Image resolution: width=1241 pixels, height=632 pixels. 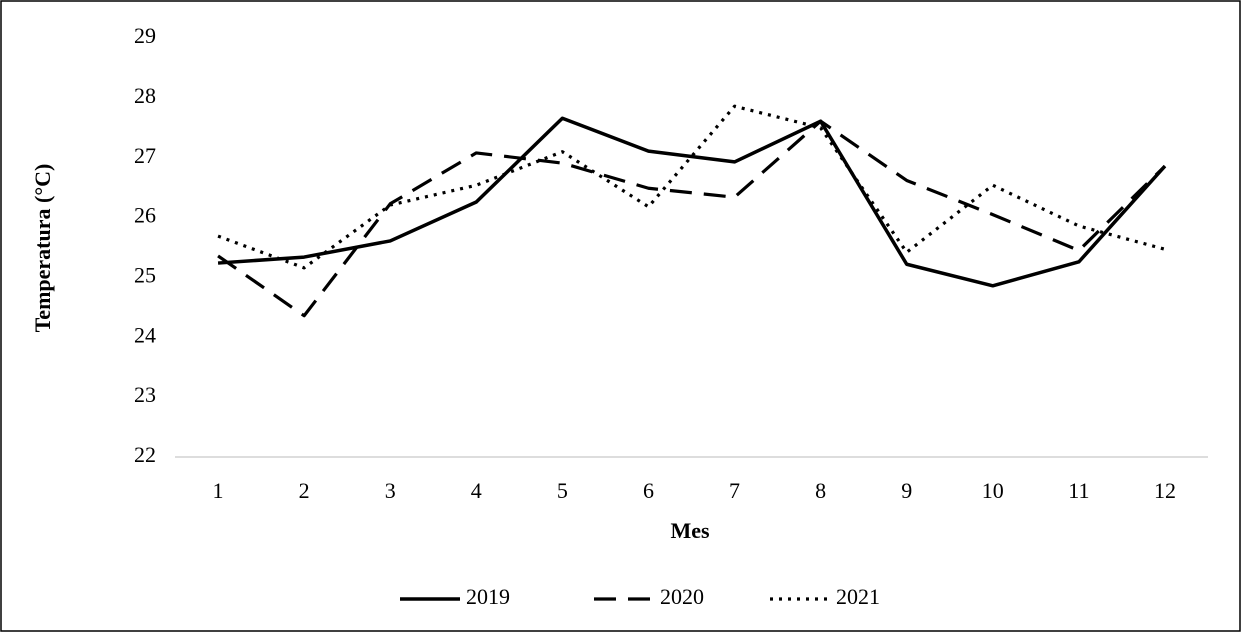 I want to click on x-tick-label: 2, so click(x=304, y=490).